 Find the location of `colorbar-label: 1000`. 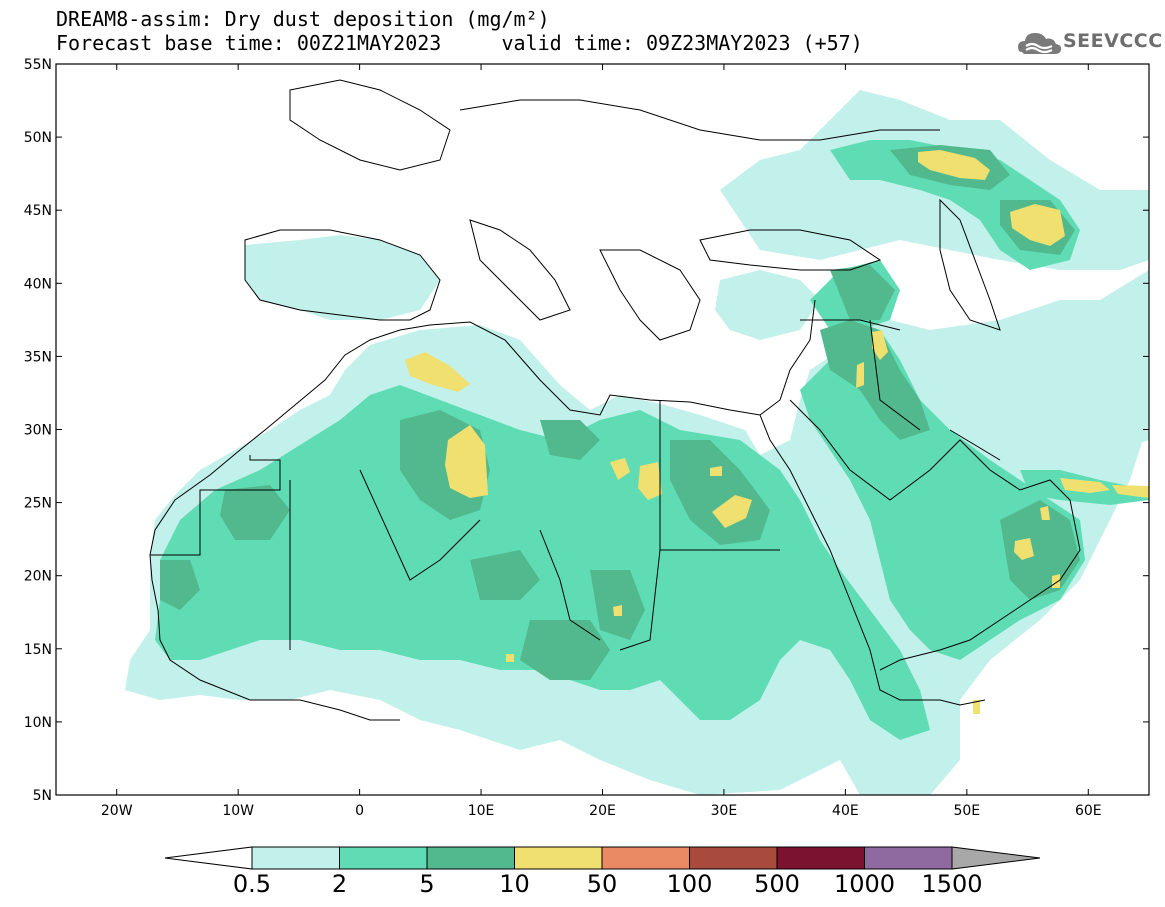

colorbar-label: 1000 is located at coordinates (864, 884).